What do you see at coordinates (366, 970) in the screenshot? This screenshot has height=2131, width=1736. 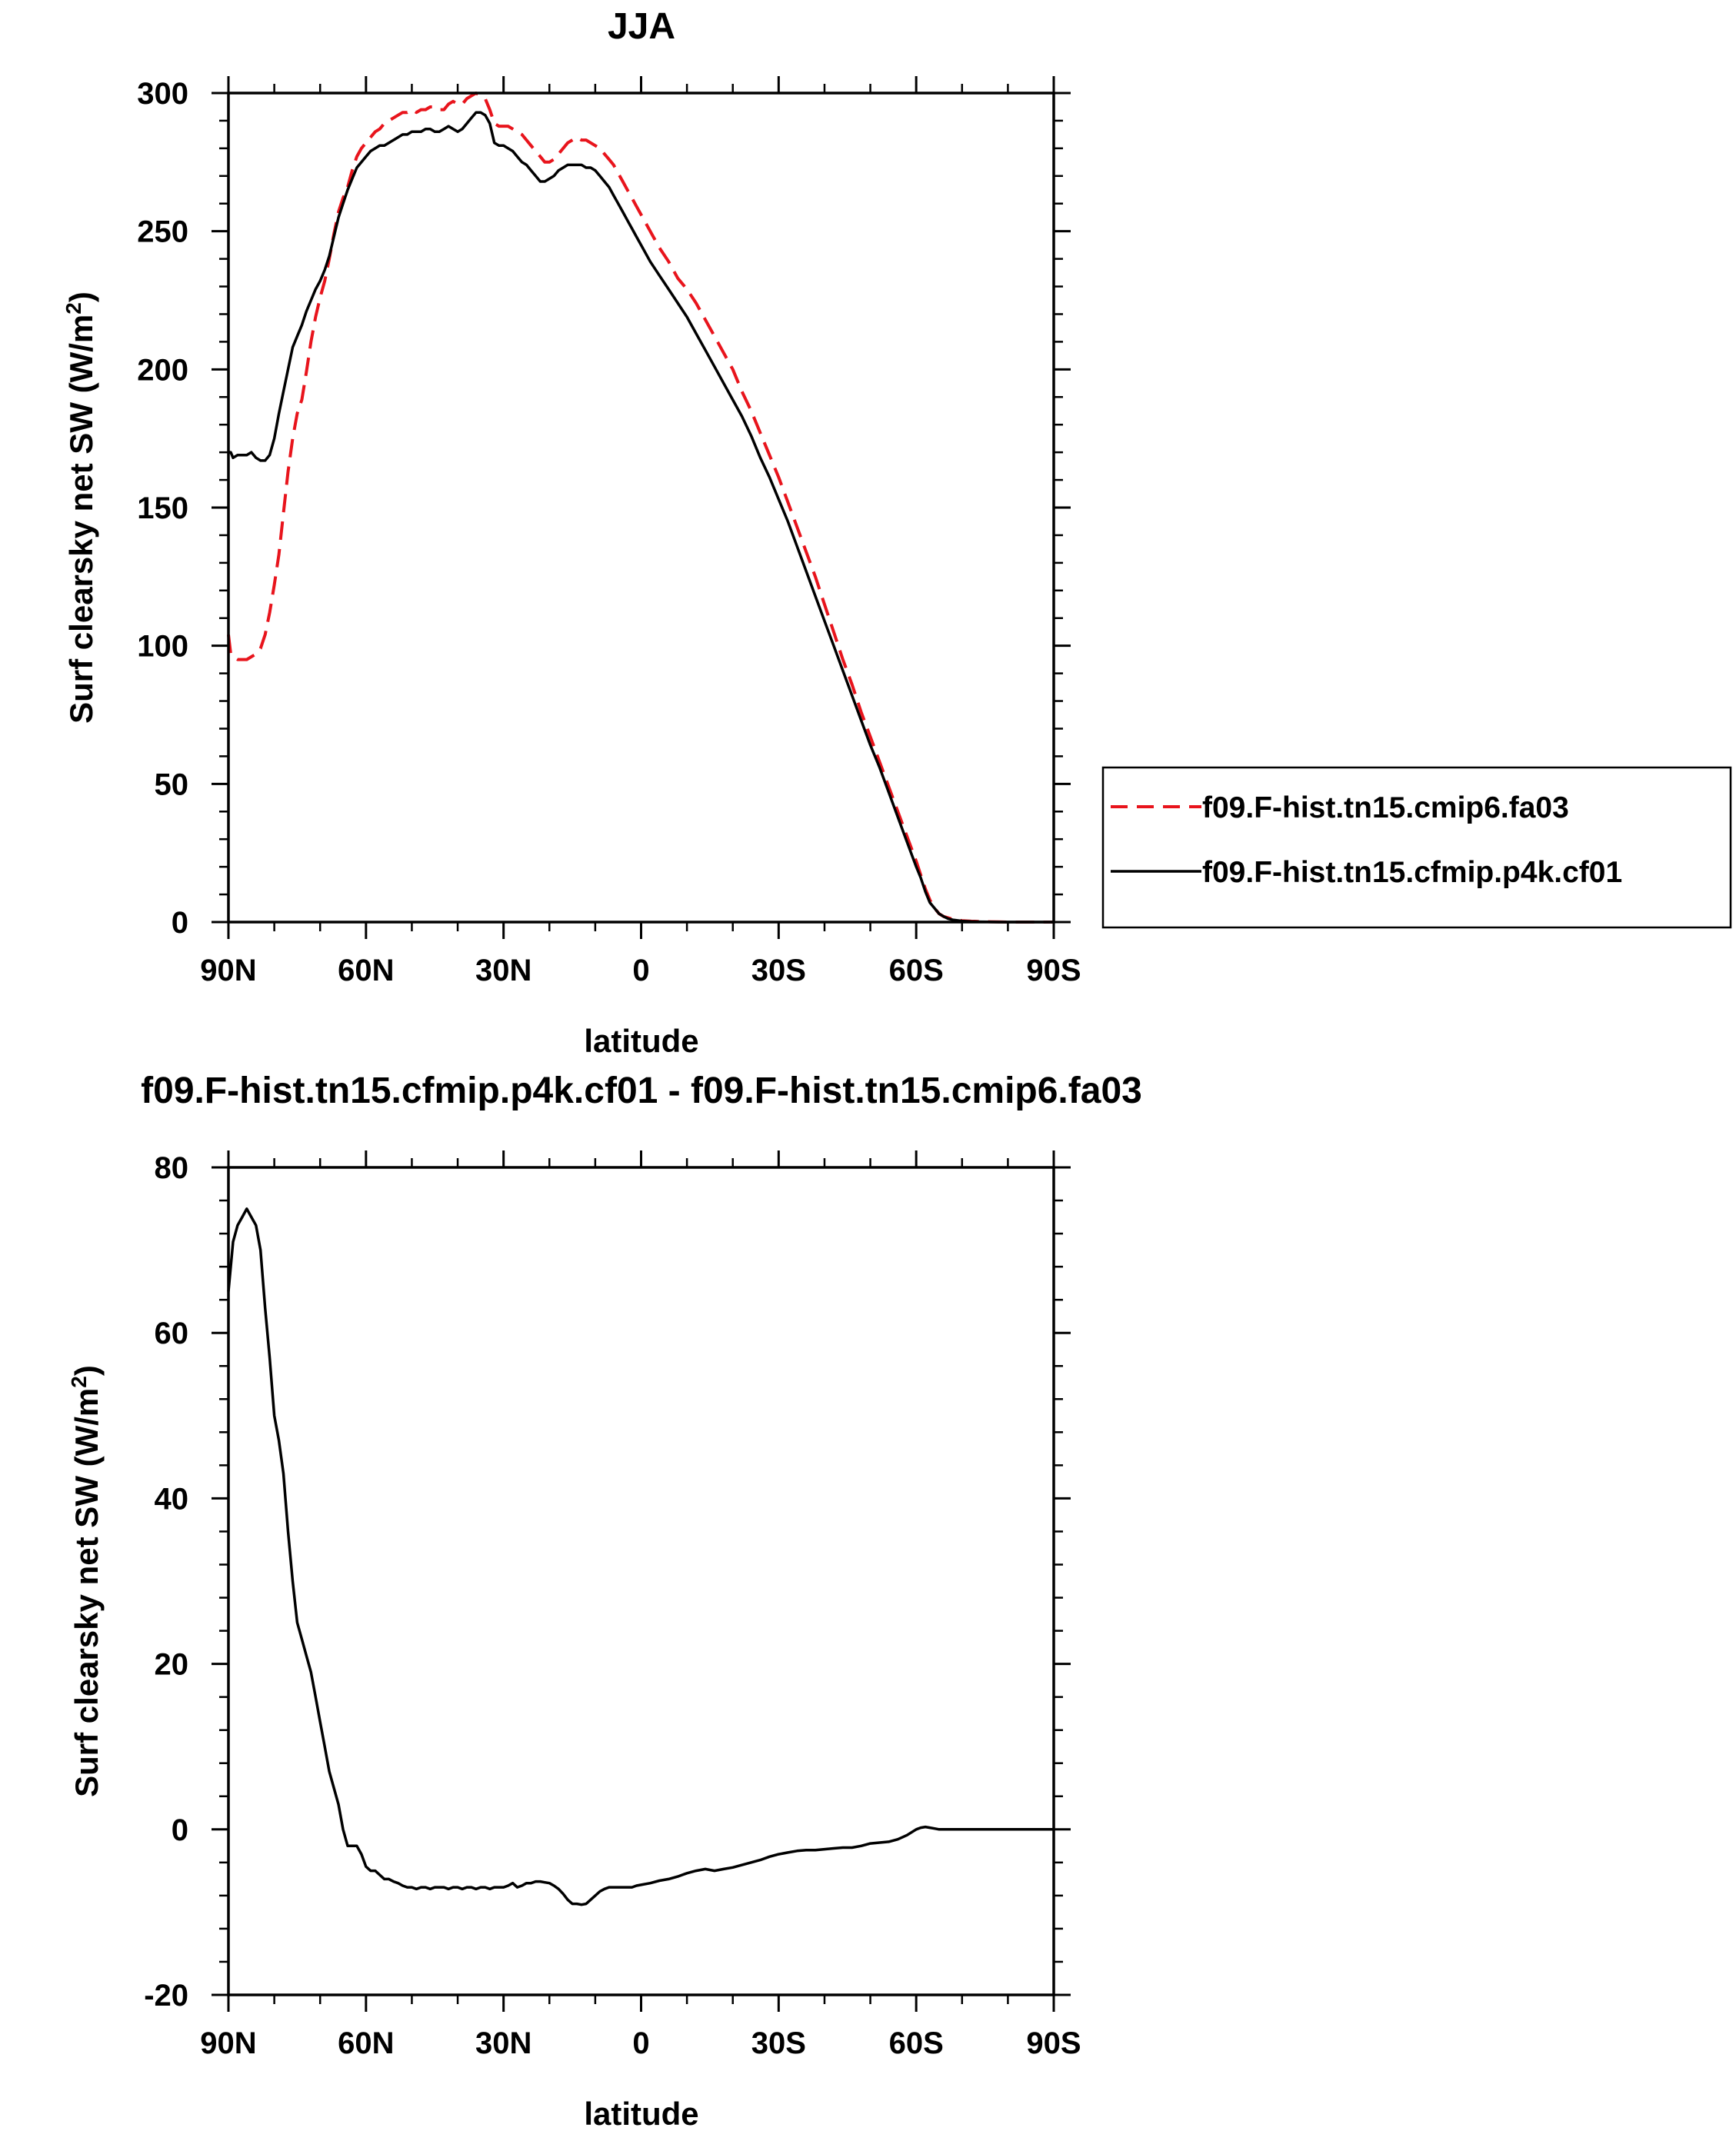 I see `top-x-tick-label: 60N` at bounding box center [366, 970].